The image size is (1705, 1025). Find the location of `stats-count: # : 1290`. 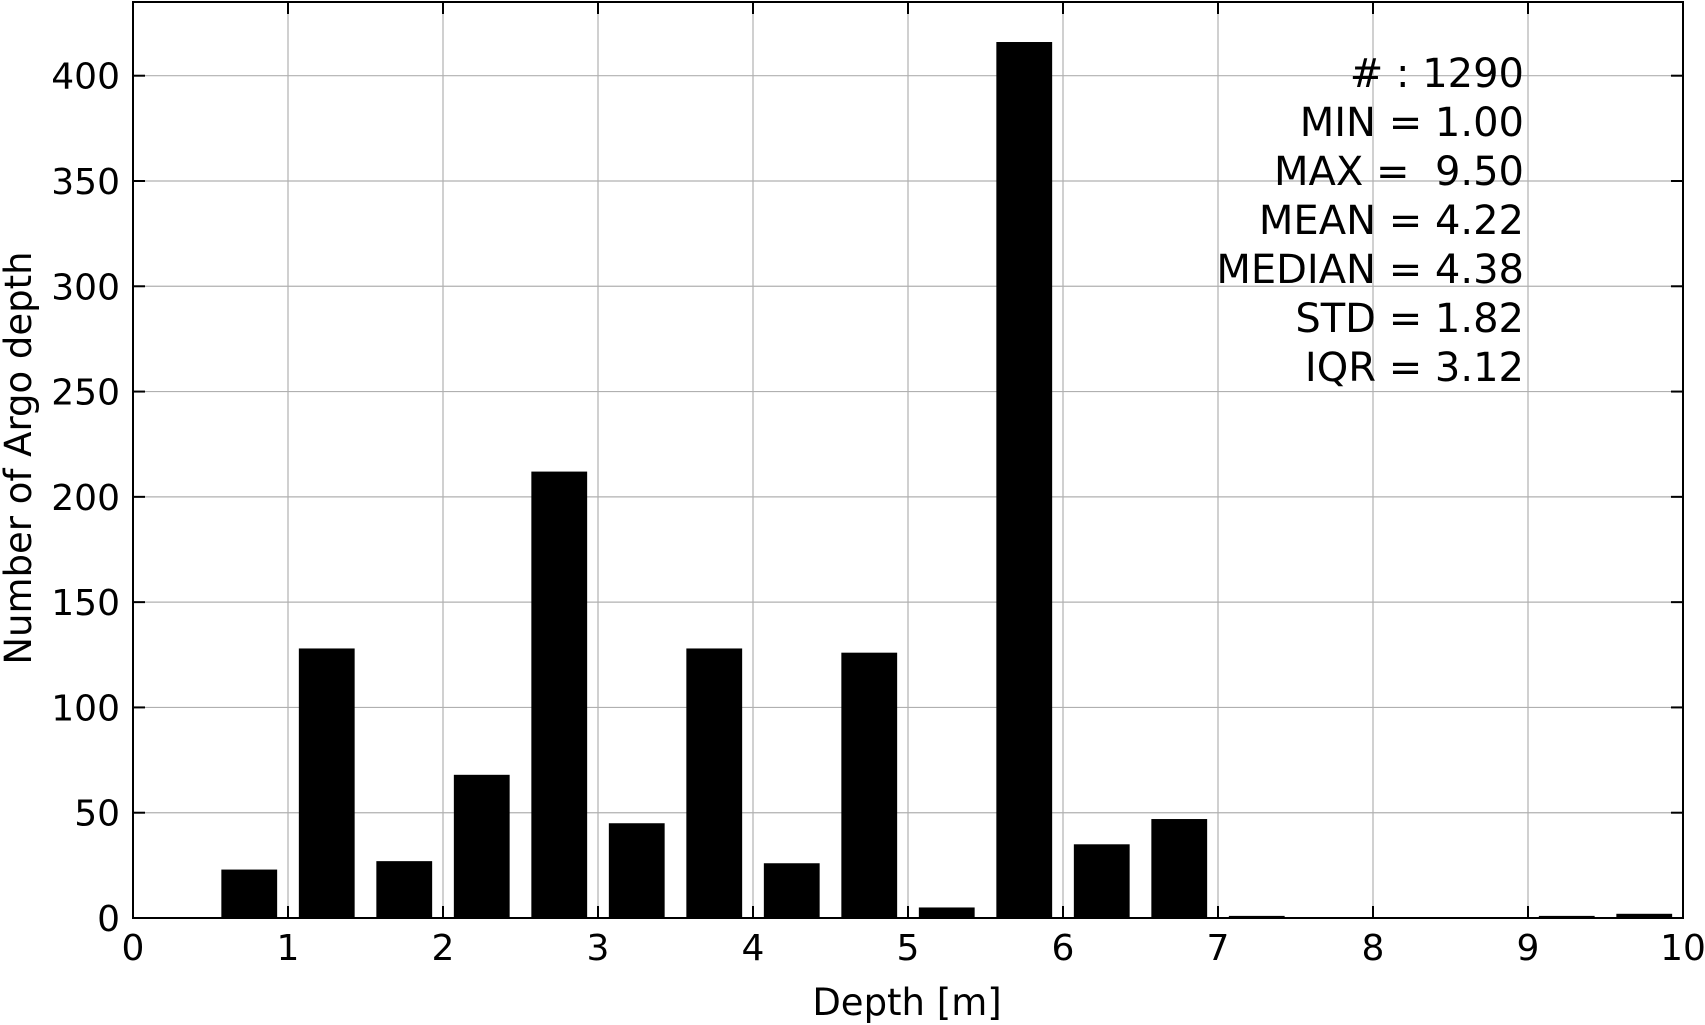

stats-count: # : 1290 is located at coordinates (1437, 74).